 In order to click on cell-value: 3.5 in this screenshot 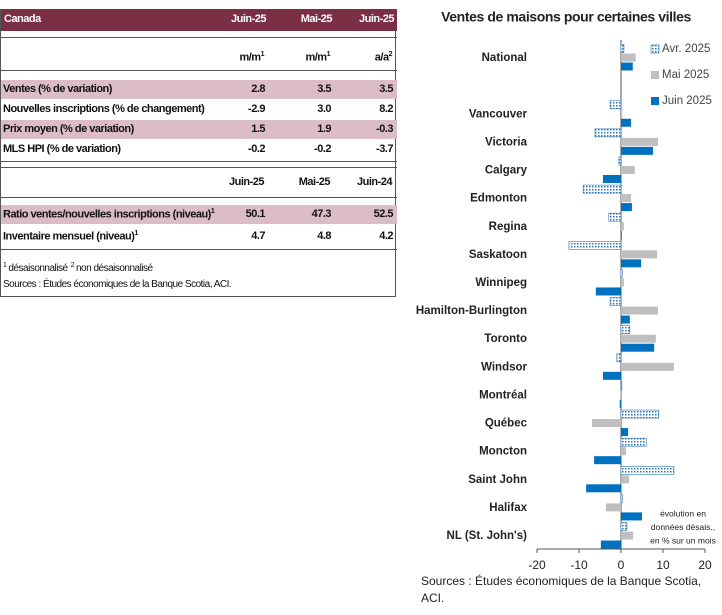, I will do `click(324, 89)`.